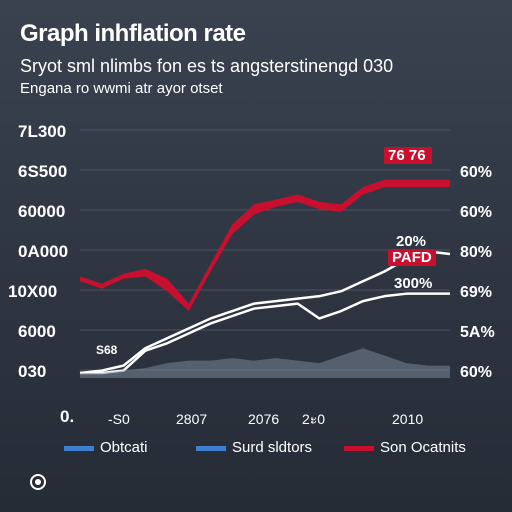 This screenshot has height=512, width=512. Describe the element at coordinates (272, 447) in the screenshot. I see `legend-label: Surd sldtors` at that location.